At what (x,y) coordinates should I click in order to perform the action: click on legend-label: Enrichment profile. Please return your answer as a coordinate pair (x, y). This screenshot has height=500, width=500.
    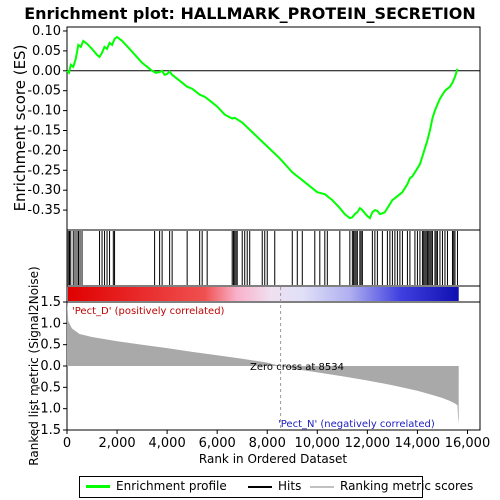
    Looking at the image, I should click on (171, 486).